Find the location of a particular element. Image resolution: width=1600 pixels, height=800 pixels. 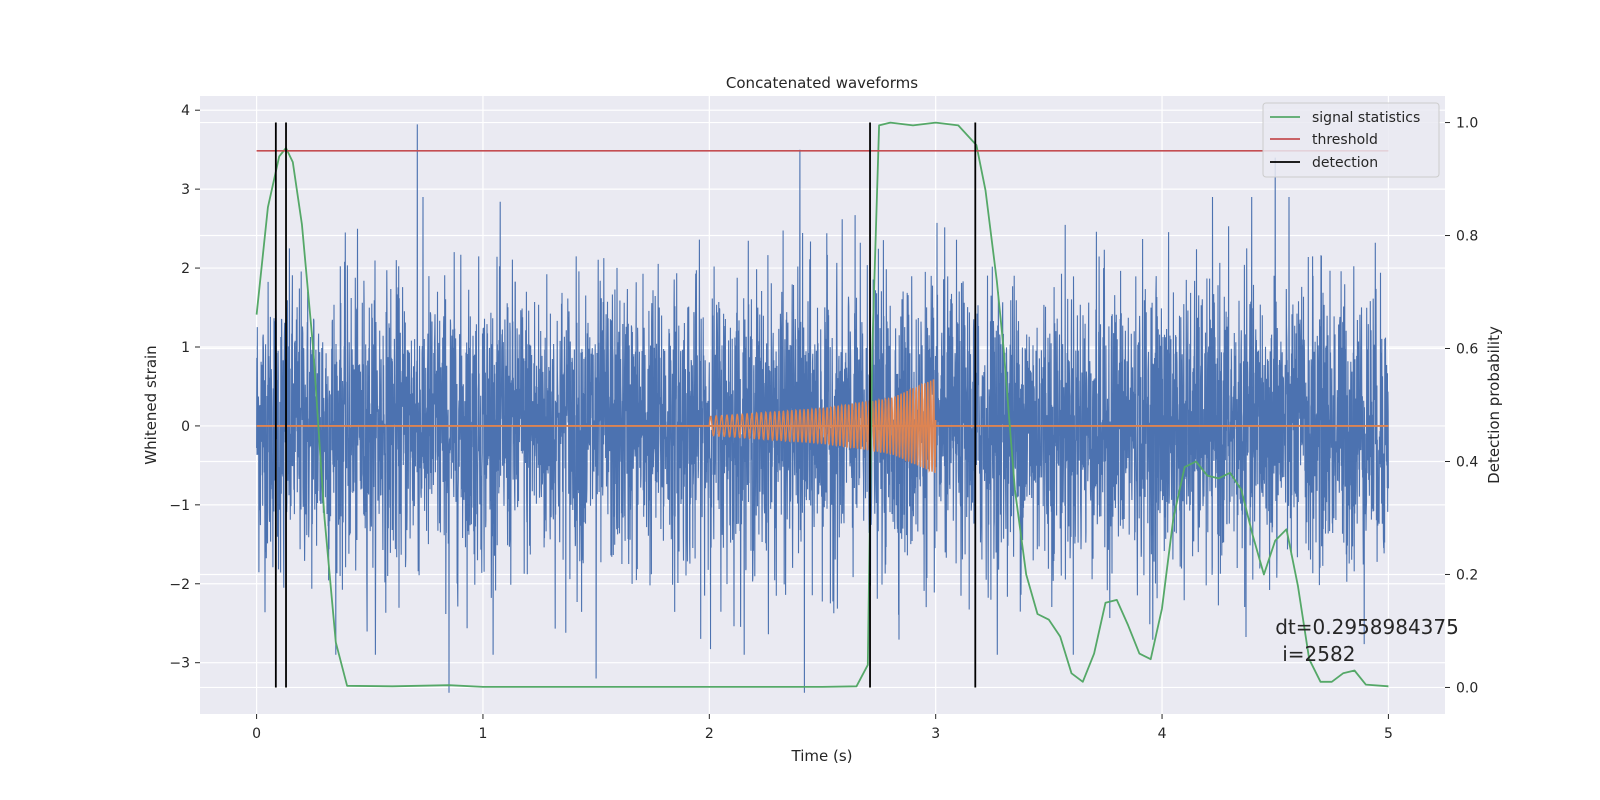

x-tick-label: 4 is located at coordinates (1162, 734).